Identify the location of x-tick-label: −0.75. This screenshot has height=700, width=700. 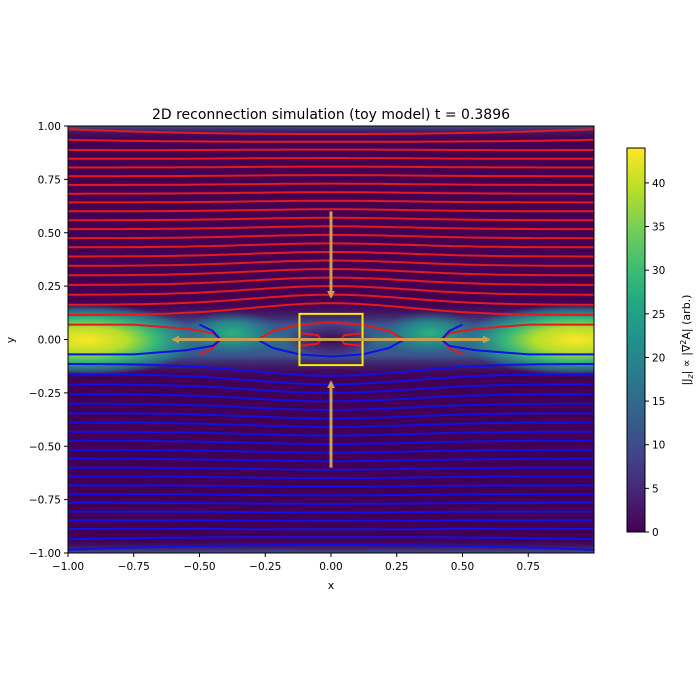
(134, 567).